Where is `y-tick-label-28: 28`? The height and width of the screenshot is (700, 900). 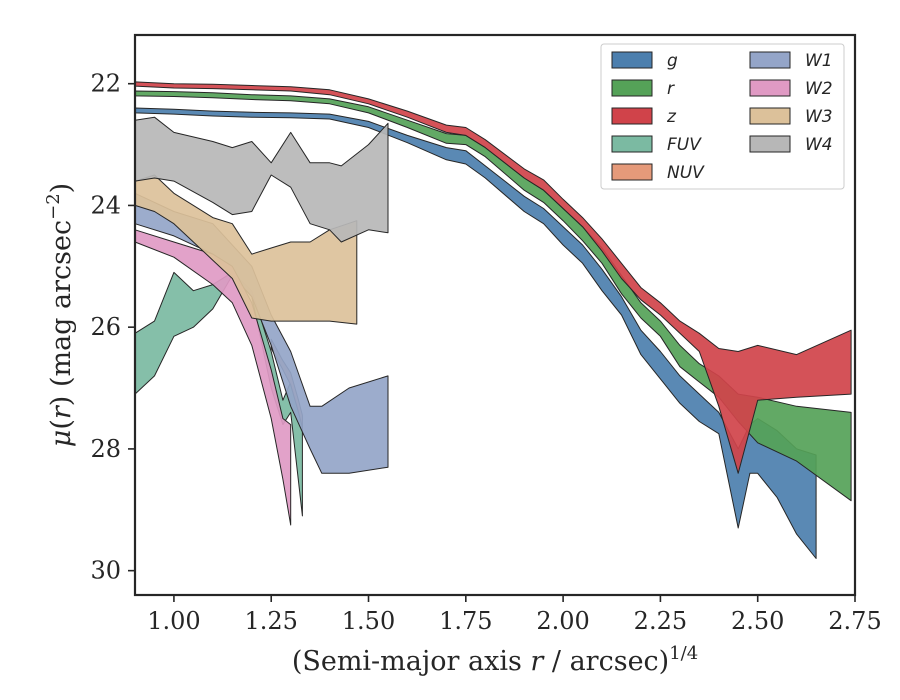 y-tick-label-28: 28 is located at coordinates (105, 449).